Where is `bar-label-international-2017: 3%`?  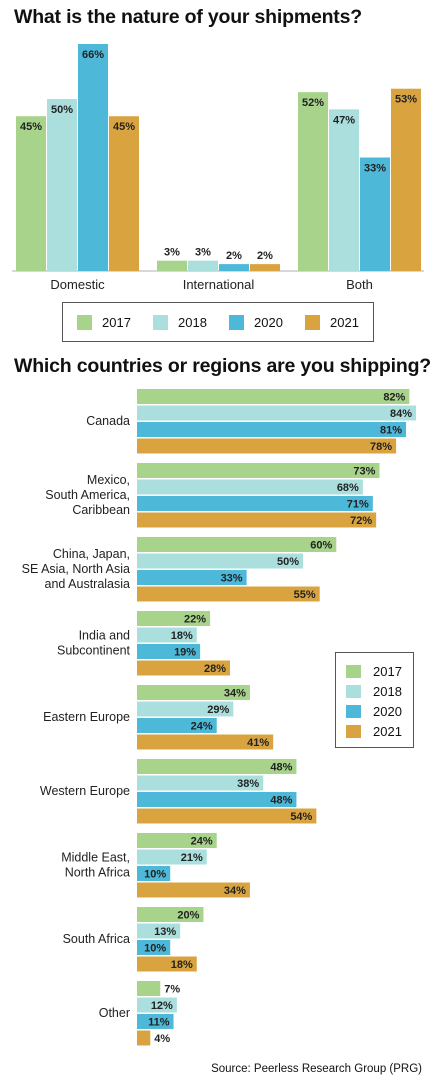 bar-label-international-2017: 3% is located at coordinates (172, 253).